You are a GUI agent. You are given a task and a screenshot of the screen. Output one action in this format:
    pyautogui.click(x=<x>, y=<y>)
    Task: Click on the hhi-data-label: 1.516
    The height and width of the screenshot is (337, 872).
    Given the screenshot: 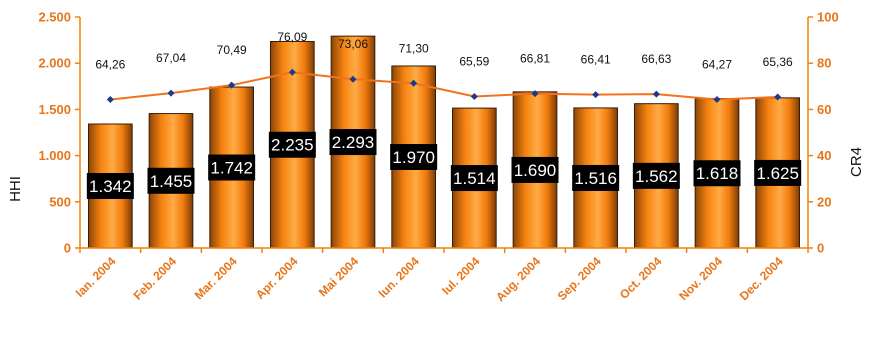 What is the action you would take?
    pyautogui.click(x=595, y=178)
    